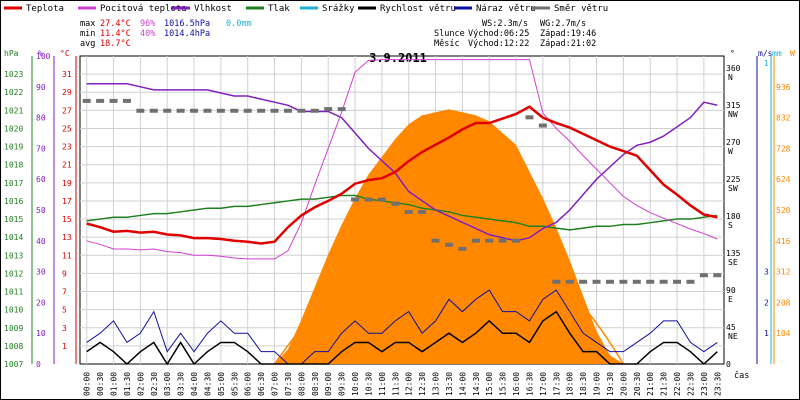  Describe the element at coordinates (792, 53) in the screenshot. I see `axis-solar-title: W` at that location.